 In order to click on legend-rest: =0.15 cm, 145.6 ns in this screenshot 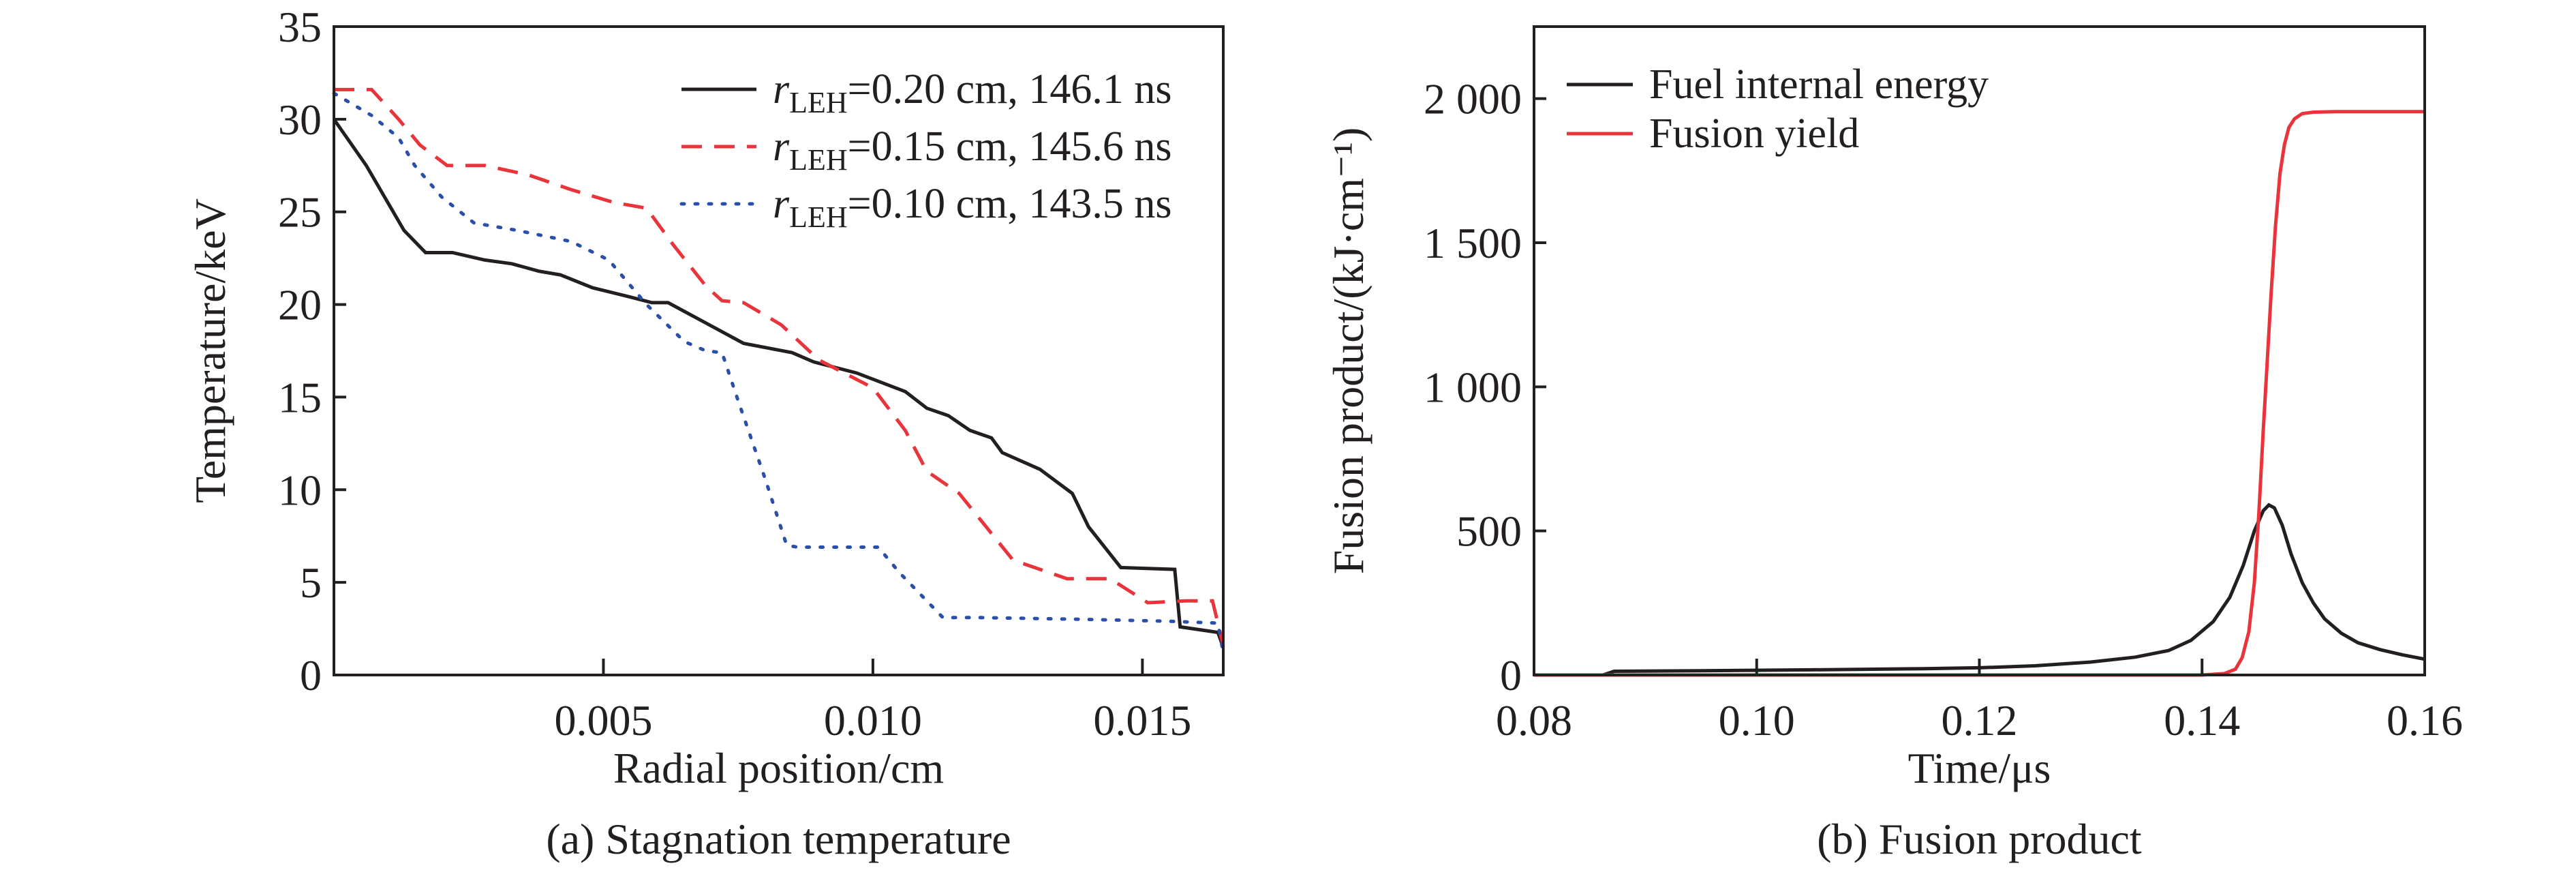, I will do `click(1010, 146)`.